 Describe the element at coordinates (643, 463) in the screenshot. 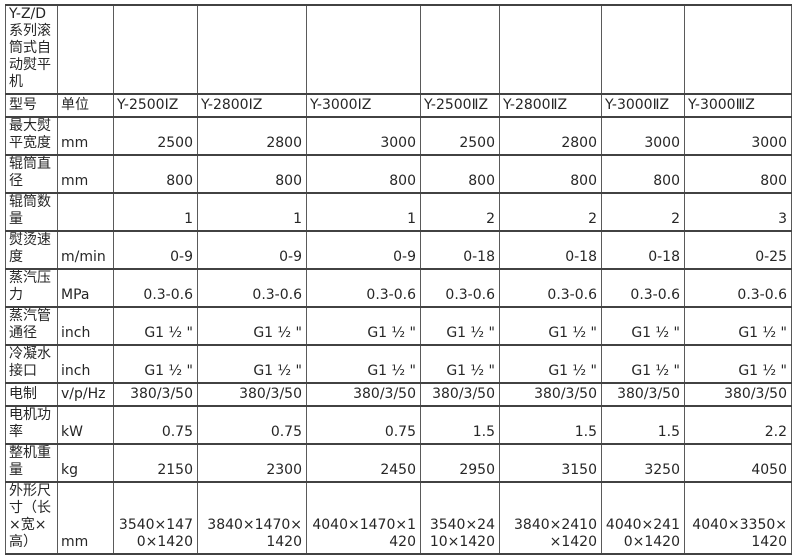

I see `value-cell: 3250` at that location.